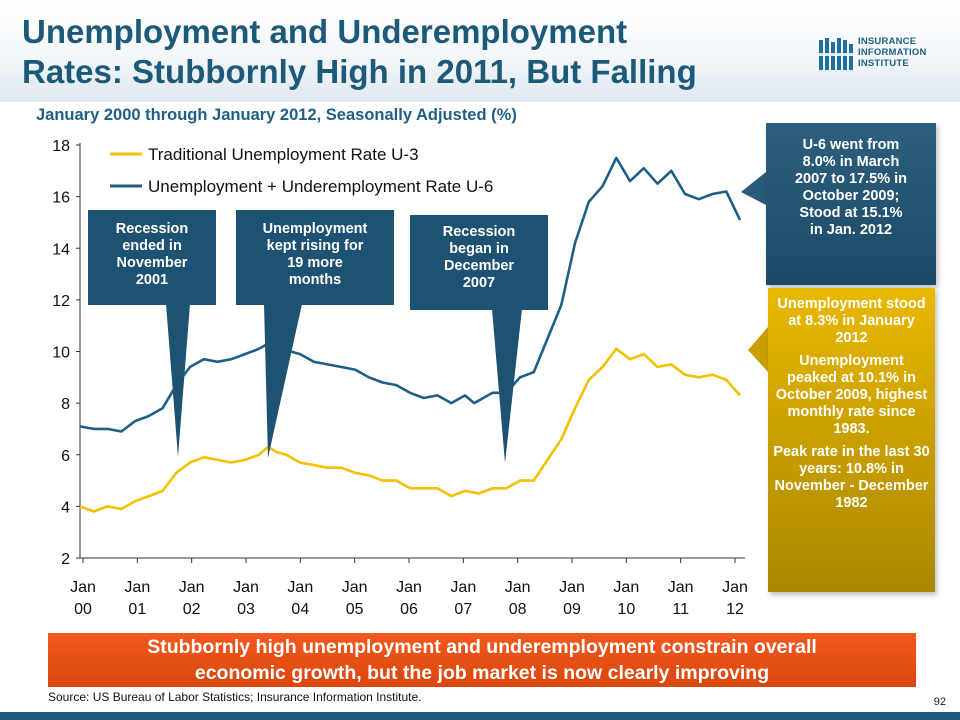 Image resolution: width=960 pixels, height=720 pixels. Describe the element at coordinates (572, 609) in the screenshot. I see `x-tick-label: 09` at that location.